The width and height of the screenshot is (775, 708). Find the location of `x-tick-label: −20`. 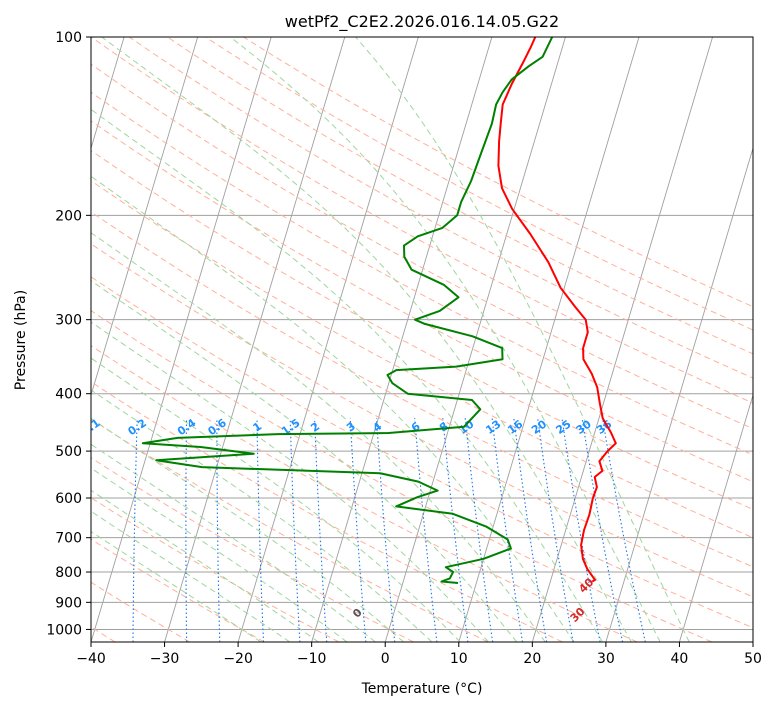

x-tick-label: −20 is located at coordinates (238, 659).